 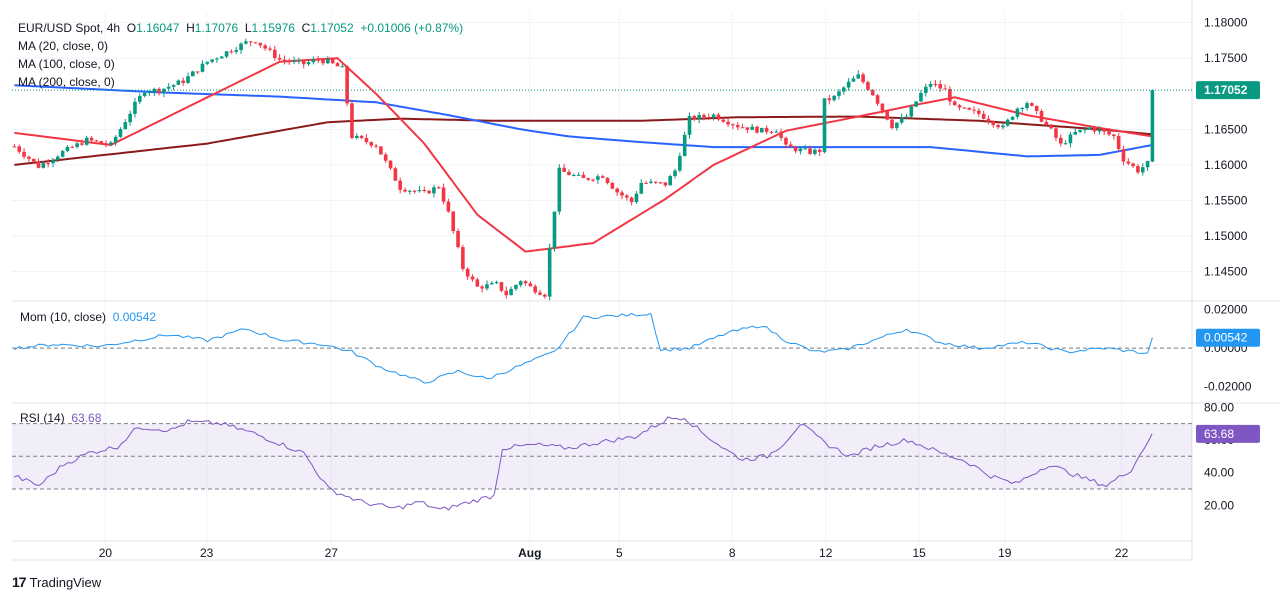 I want to click on symbol-label: EUR/USD Spot, 4h, so click(x=69, y=28).